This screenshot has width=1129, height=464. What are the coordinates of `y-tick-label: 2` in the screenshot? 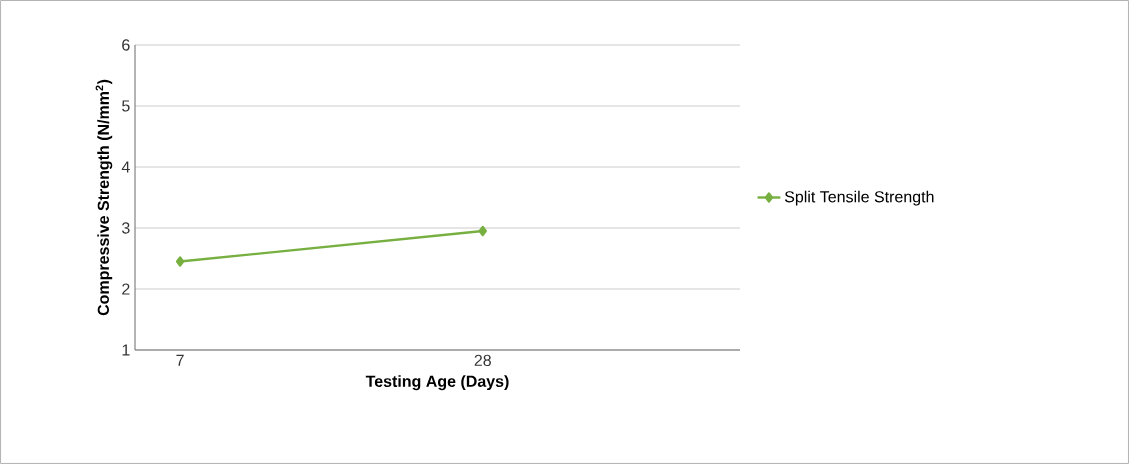 It's located at (126, 289).